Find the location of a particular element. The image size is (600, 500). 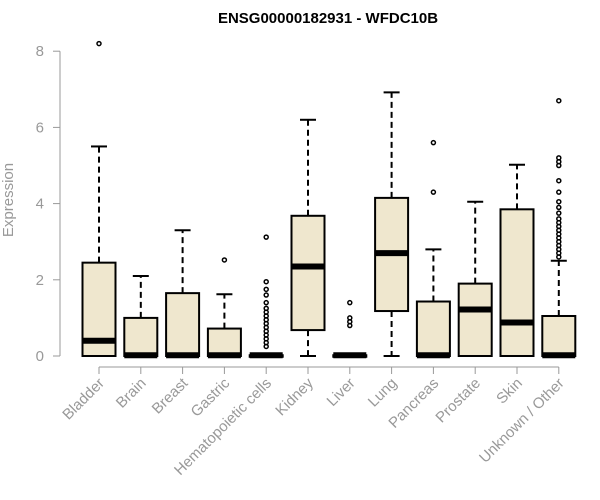

y-tick-label: 2 is located at coordinates (40, 280).